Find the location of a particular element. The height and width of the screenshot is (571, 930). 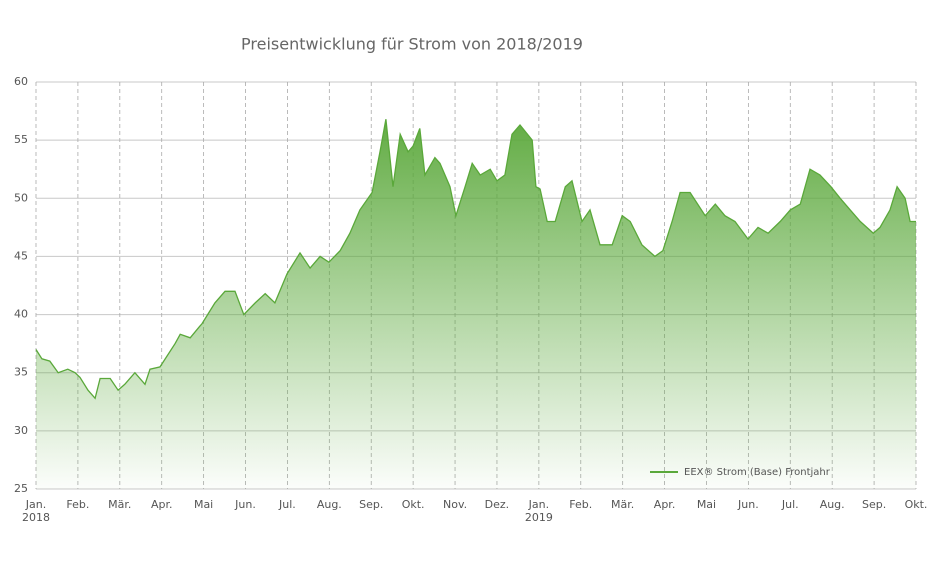

x-tick-label: Dez. is located at coordinates (497, 504).